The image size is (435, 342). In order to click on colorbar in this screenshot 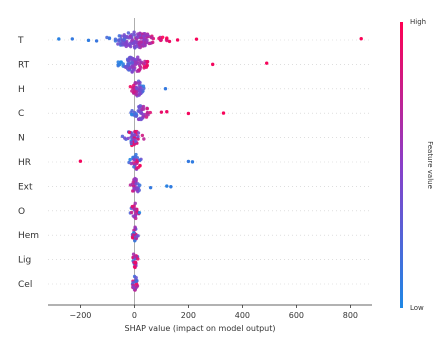, I will do `click(401, 165)`.